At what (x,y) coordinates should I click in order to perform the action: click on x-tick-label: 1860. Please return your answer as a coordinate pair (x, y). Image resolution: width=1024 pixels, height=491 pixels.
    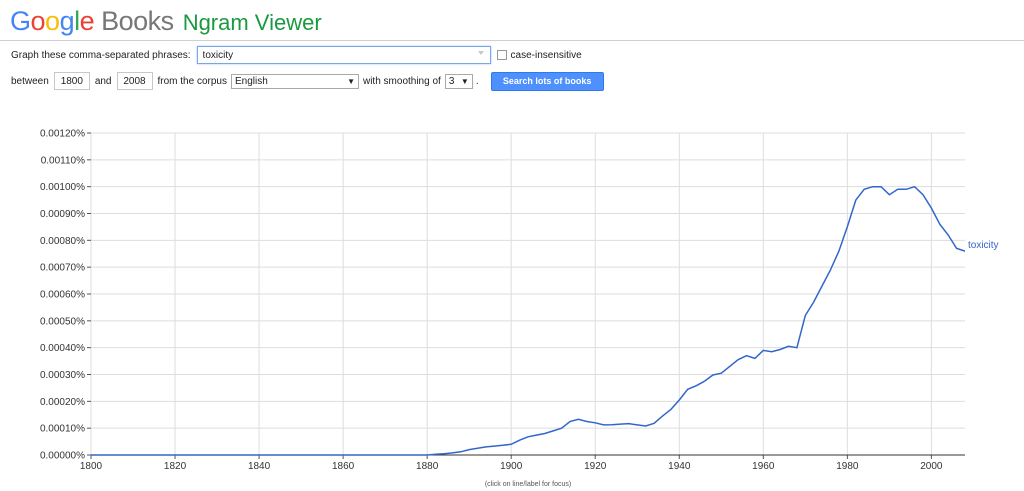
    Looking at the image, I should click on (343, 466).